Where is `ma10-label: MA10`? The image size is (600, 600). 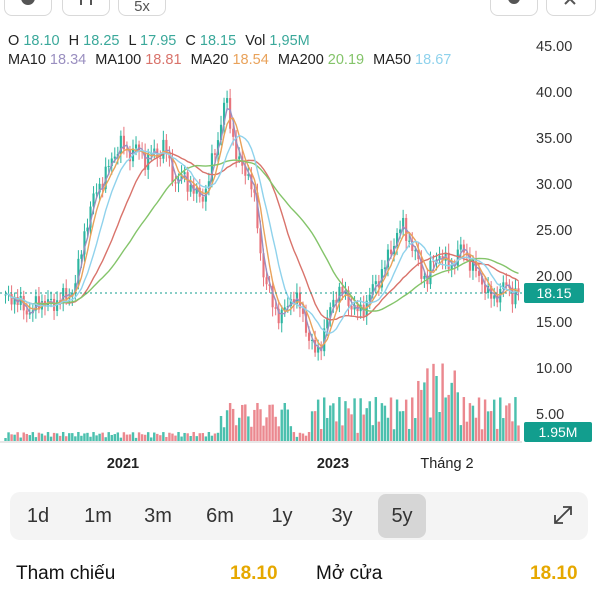 ma10-label: MA10 is located at coordinates (27, 60).